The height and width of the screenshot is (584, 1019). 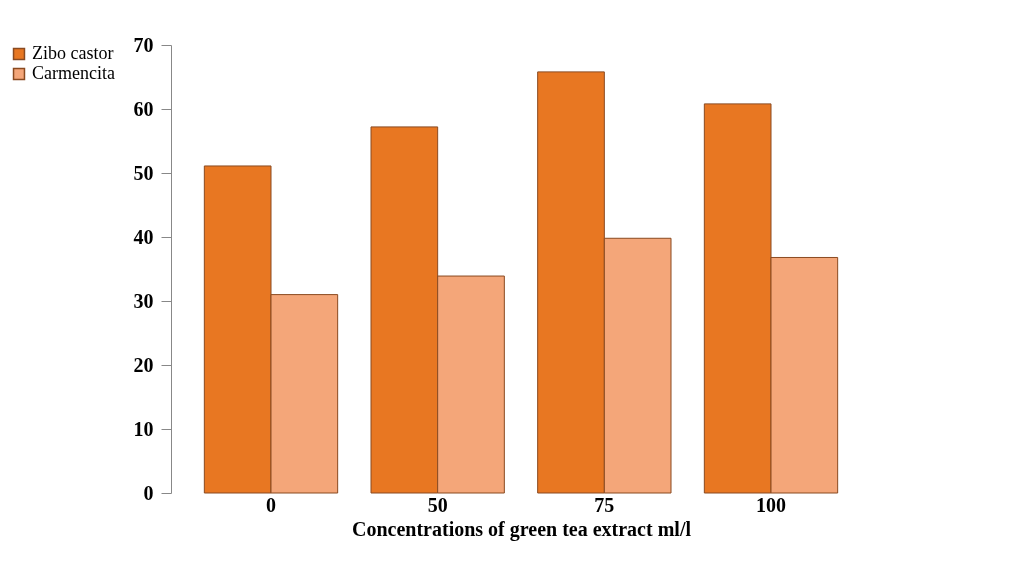 I want to click on y-tick-label: 10, so click(x=143, y=428).